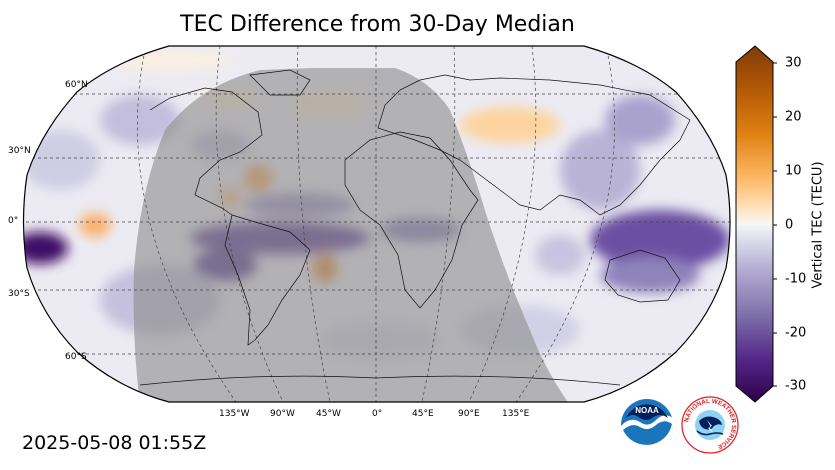  Describe the element at coordinates (756, 224) in the screenshot. I see `colorbar` at that location.